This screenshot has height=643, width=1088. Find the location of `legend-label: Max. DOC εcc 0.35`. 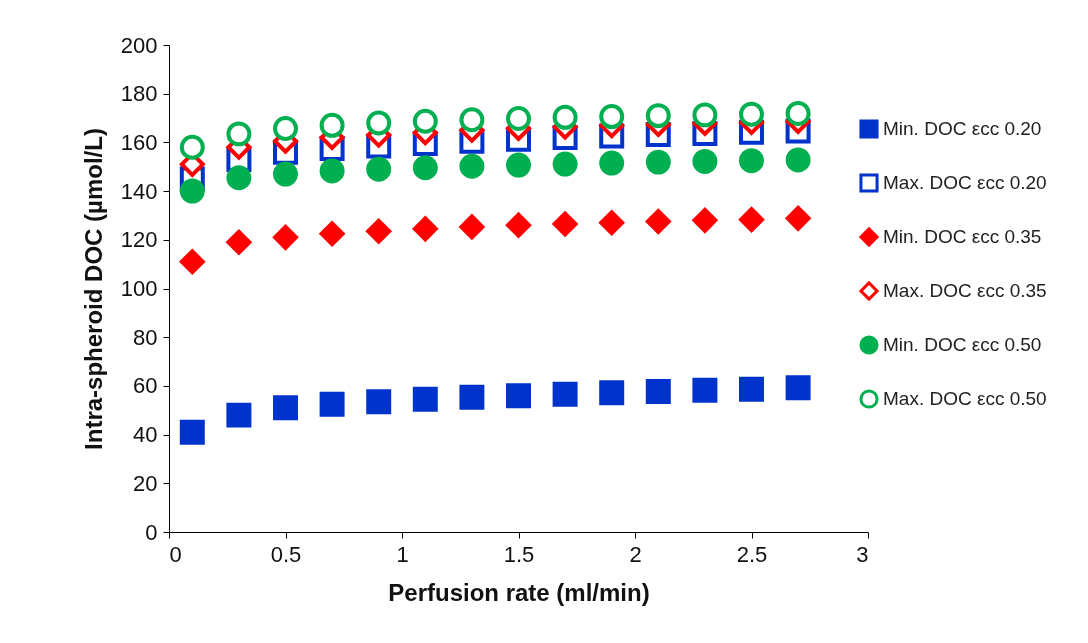

legend-label: Max. DOC εcc 0.35 is located at coordinates (965, 290).